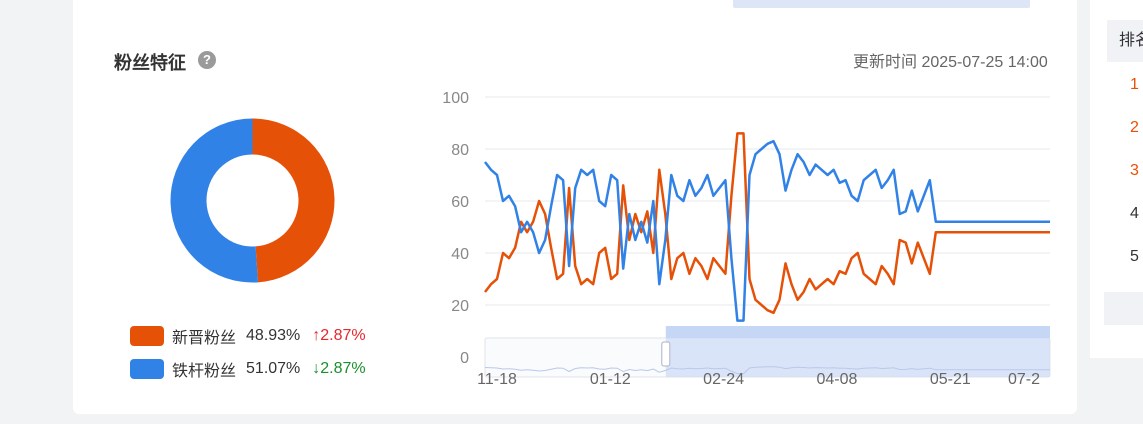 The width and height of the screenshot is (1143, 424). I want to click on rank-number: 1, so click(1134, 84).